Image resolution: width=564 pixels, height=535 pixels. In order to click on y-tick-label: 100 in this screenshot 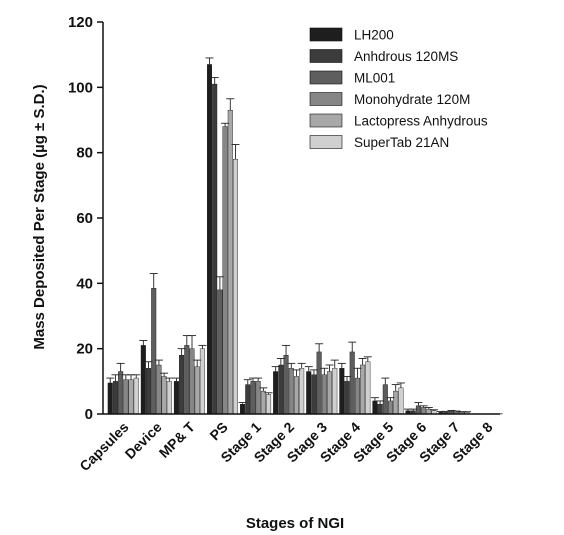, I will do `click(80, 87)`.